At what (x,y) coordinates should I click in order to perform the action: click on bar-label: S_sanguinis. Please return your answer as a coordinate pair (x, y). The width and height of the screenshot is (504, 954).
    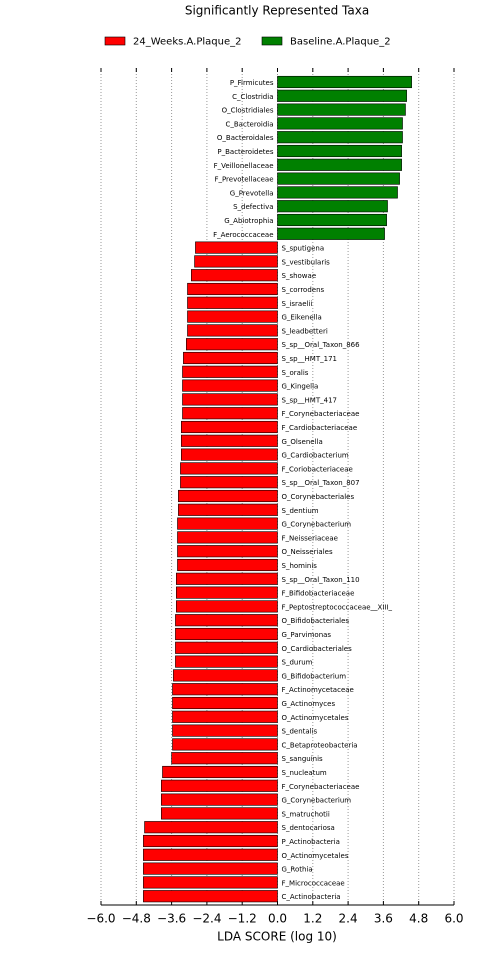
    Looking at the image, I should click on (303, 759).